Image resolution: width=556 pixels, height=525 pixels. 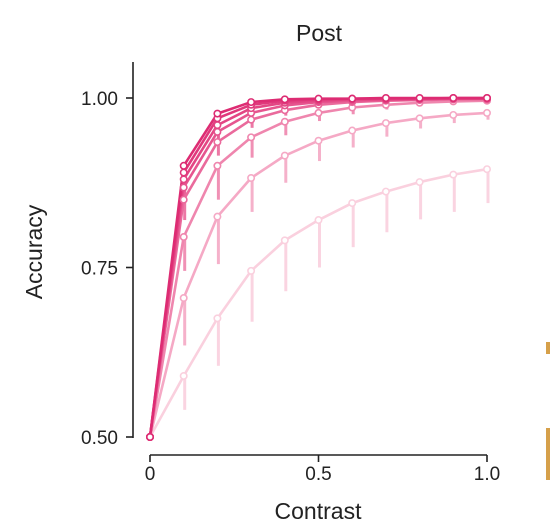 I want to click on y-ticks: 0.50 0.75 1.00, so click(x=107, y=269).